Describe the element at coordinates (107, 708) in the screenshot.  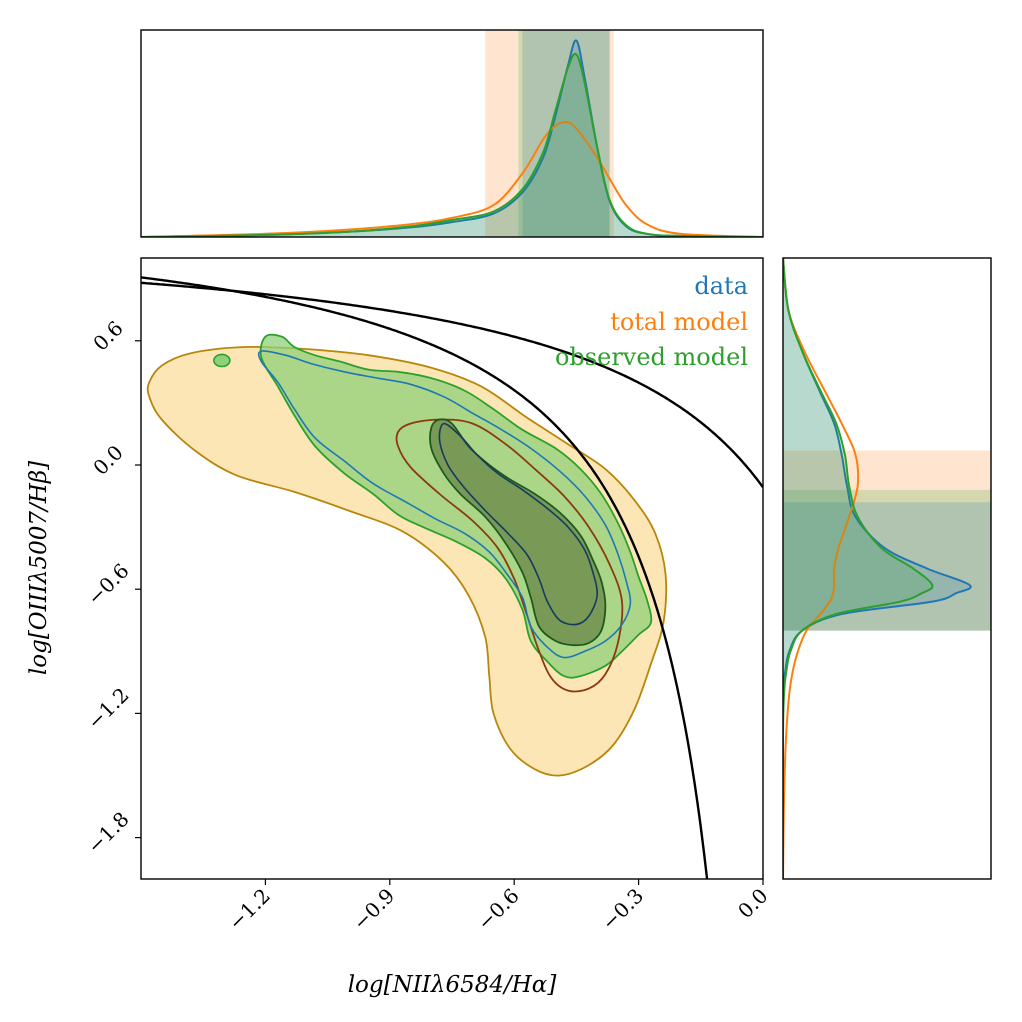
I see `y-tick-label: −1.2` at that location.